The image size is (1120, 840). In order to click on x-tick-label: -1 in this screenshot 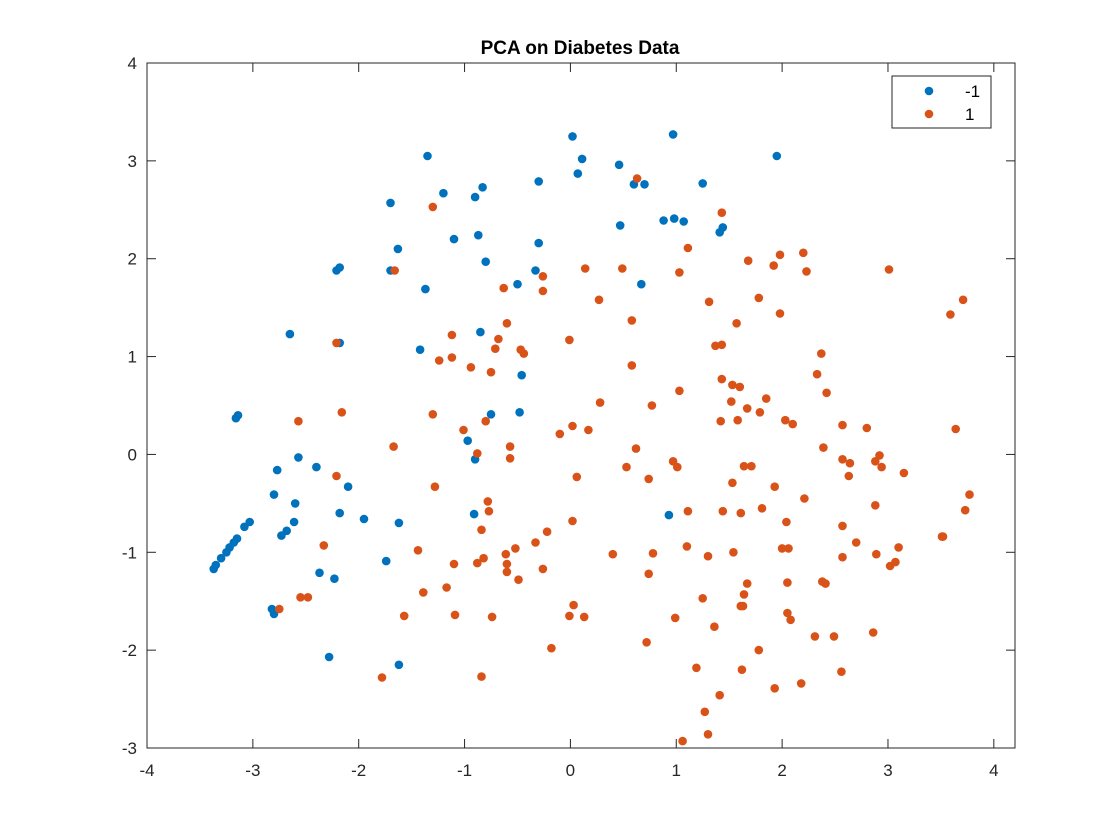, I will do `click(464, 770)`.